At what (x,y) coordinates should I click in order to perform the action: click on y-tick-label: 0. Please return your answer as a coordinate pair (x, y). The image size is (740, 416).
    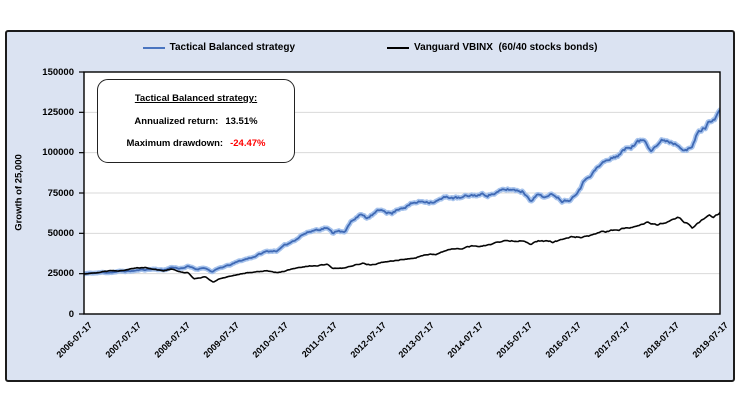
    Looking at the image, I should click on (71, 314).